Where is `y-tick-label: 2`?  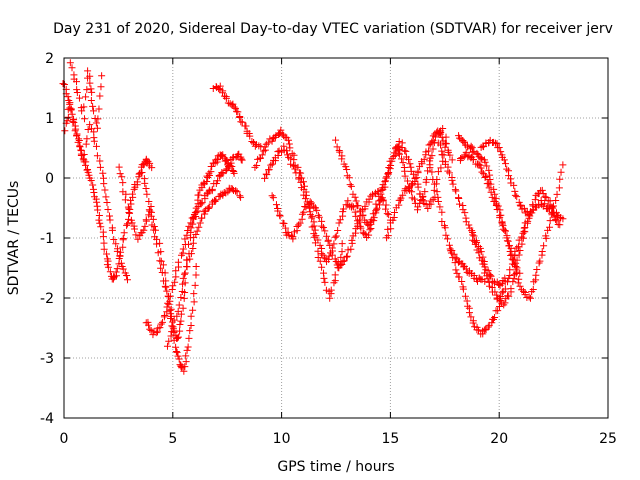 y-tick-label: 2 is located at coordinates (49, 59).